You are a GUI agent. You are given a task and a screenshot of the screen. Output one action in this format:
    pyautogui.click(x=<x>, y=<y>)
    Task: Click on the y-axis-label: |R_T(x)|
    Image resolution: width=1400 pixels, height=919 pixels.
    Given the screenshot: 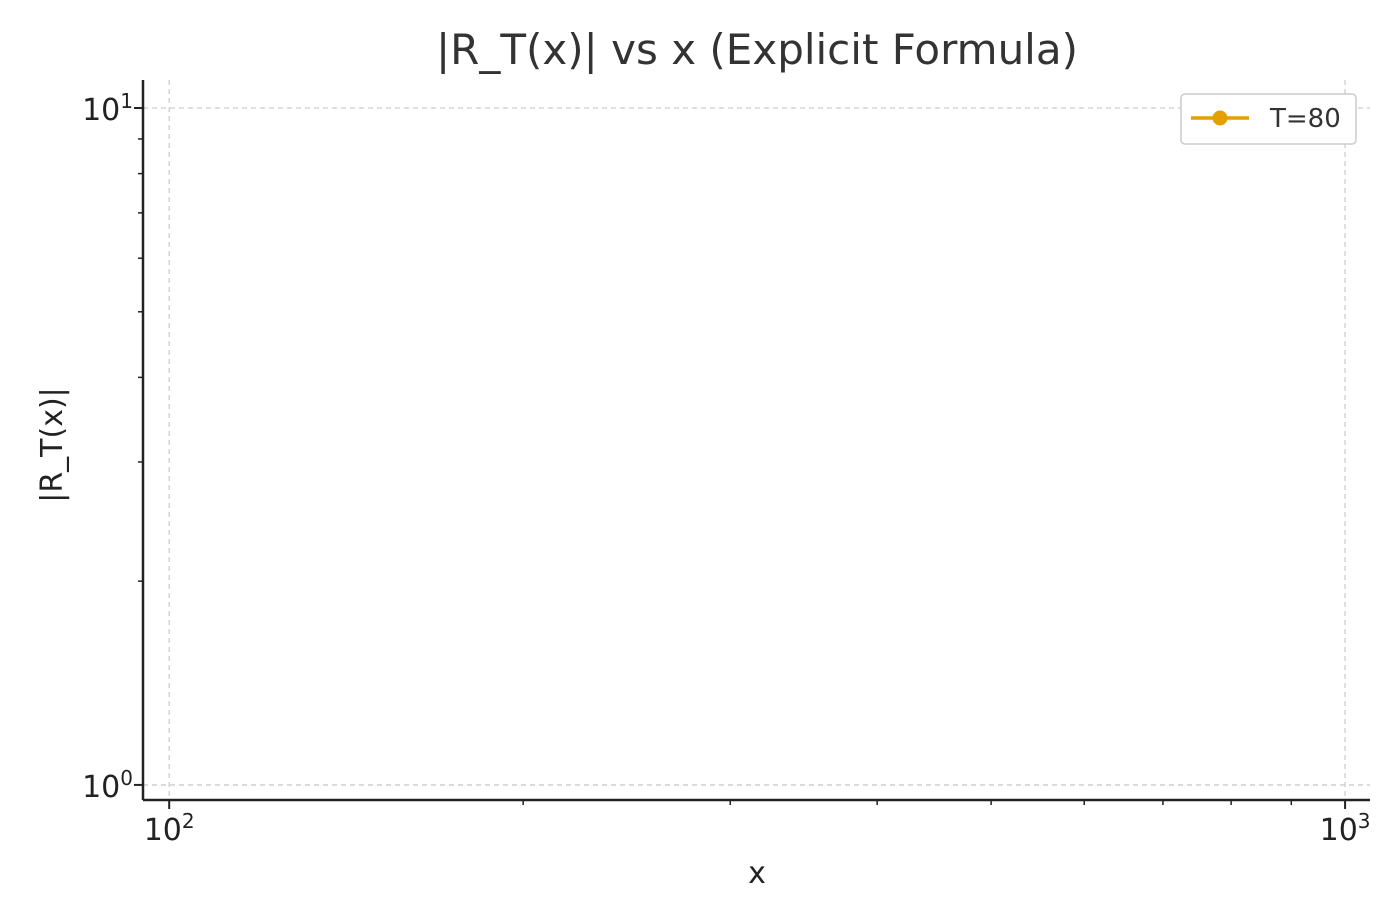 What is the action you would take?
    pyautogui.click(x=52, y=445)
    